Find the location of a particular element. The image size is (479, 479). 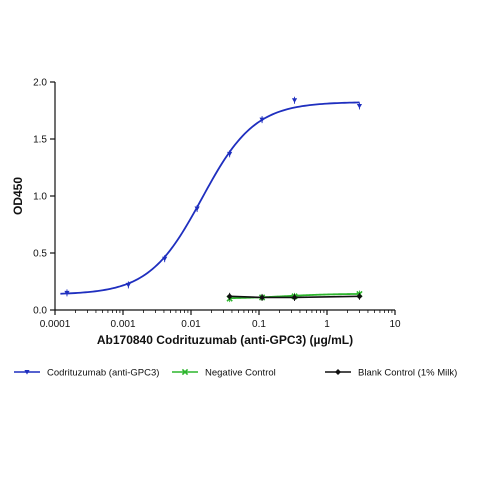

legend-label: Blank Control (1% Milk) is located at coordinates (407, 373).